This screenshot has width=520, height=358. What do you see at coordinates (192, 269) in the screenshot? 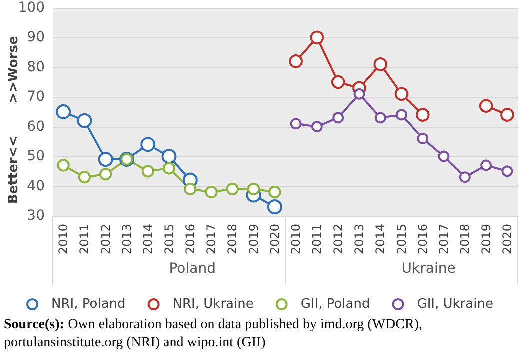
I see `text: Poland` at bounding box center [192, 269].